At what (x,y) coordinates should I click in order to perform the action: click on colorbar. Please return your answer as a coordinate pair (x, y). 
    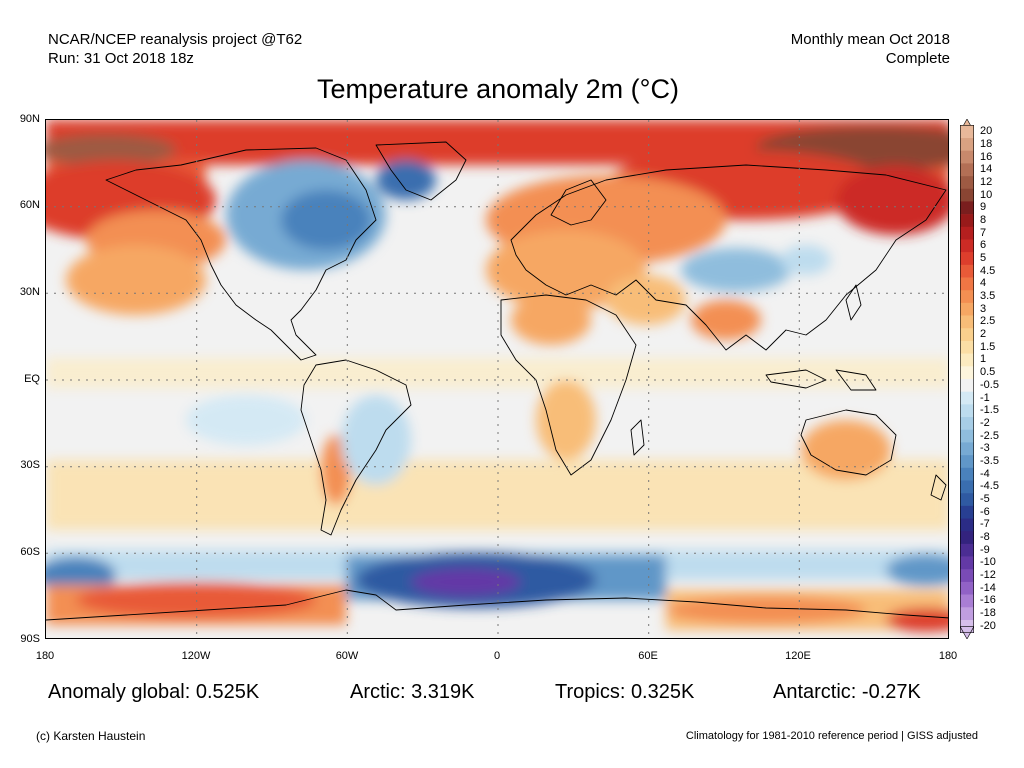
    Looking at the image, I should click on (967, 379).